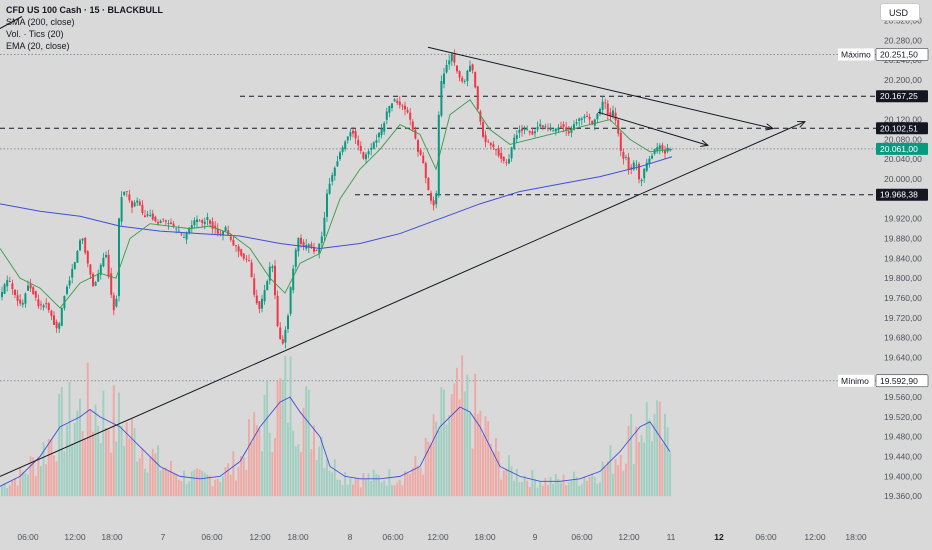  What do you see at coordinates (40, 22) in the screenshot?
I see `sma-indicator-label: SMA (200, close)` at bounding box center [40, 22].